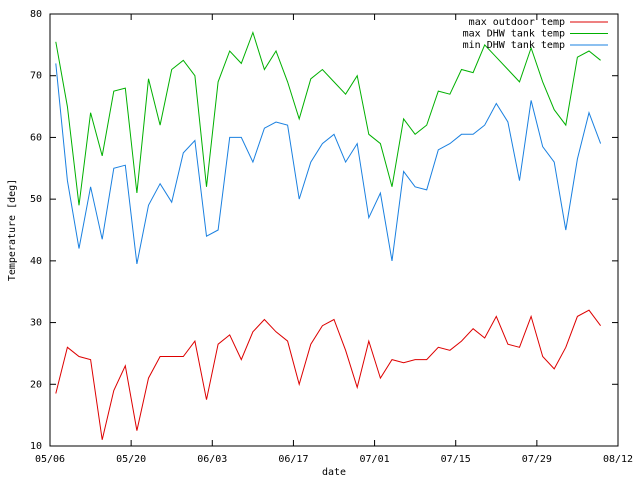 Image resolution: width=640 pixels, height=480 pixels. I want to click on x-tick-label: 07/29, so click(537, 459).